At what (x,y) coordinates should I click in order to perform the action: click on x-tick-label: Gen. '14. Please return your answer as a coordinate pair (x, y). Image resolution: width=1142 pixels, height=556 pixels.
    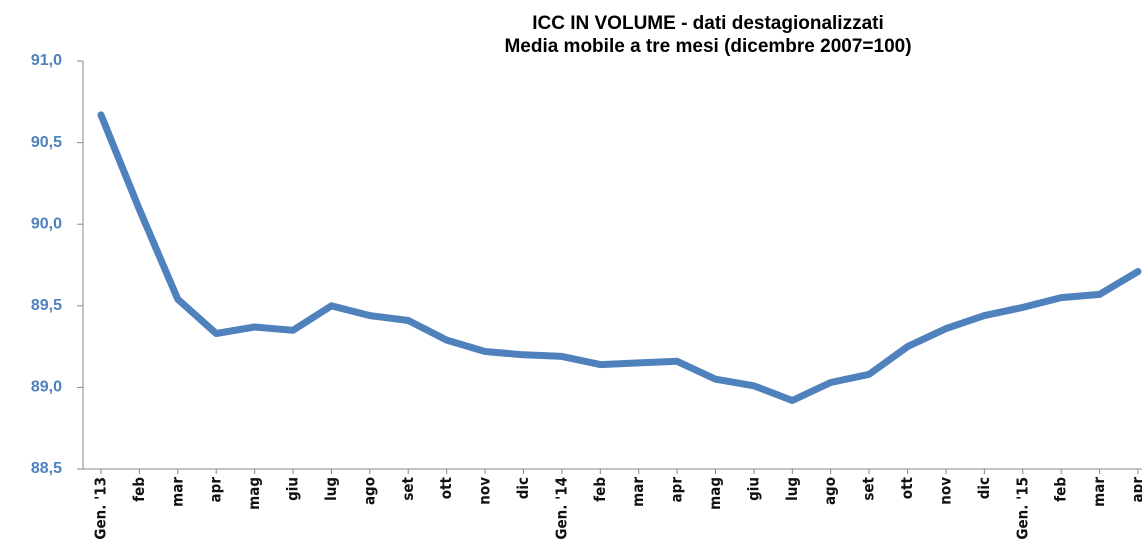
    Looking at the image, I should click on (561, 508).